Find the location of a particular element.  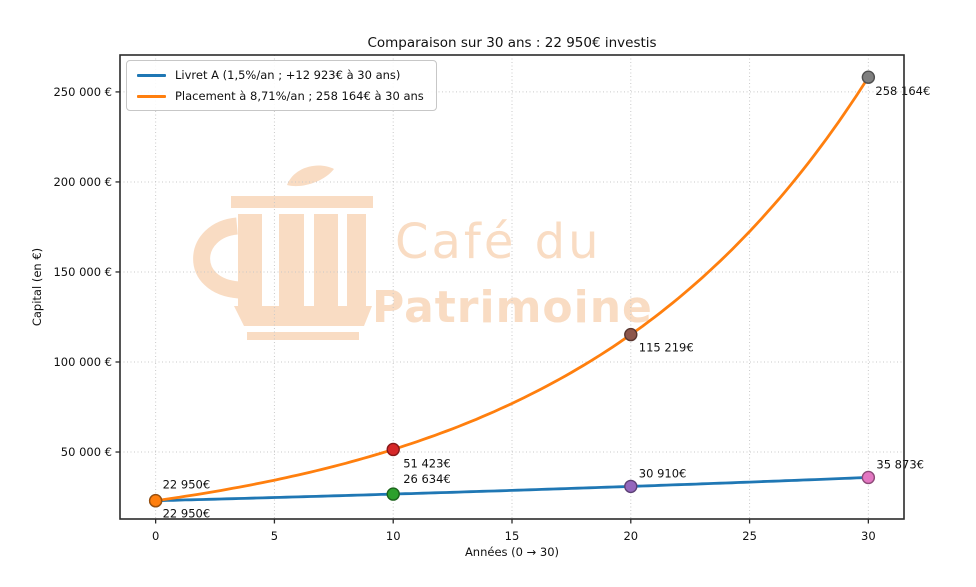

legend-label-placement: Placement à 8,71%/an ; 258 164€ à 30 ans is located at coordinates (299, 96).